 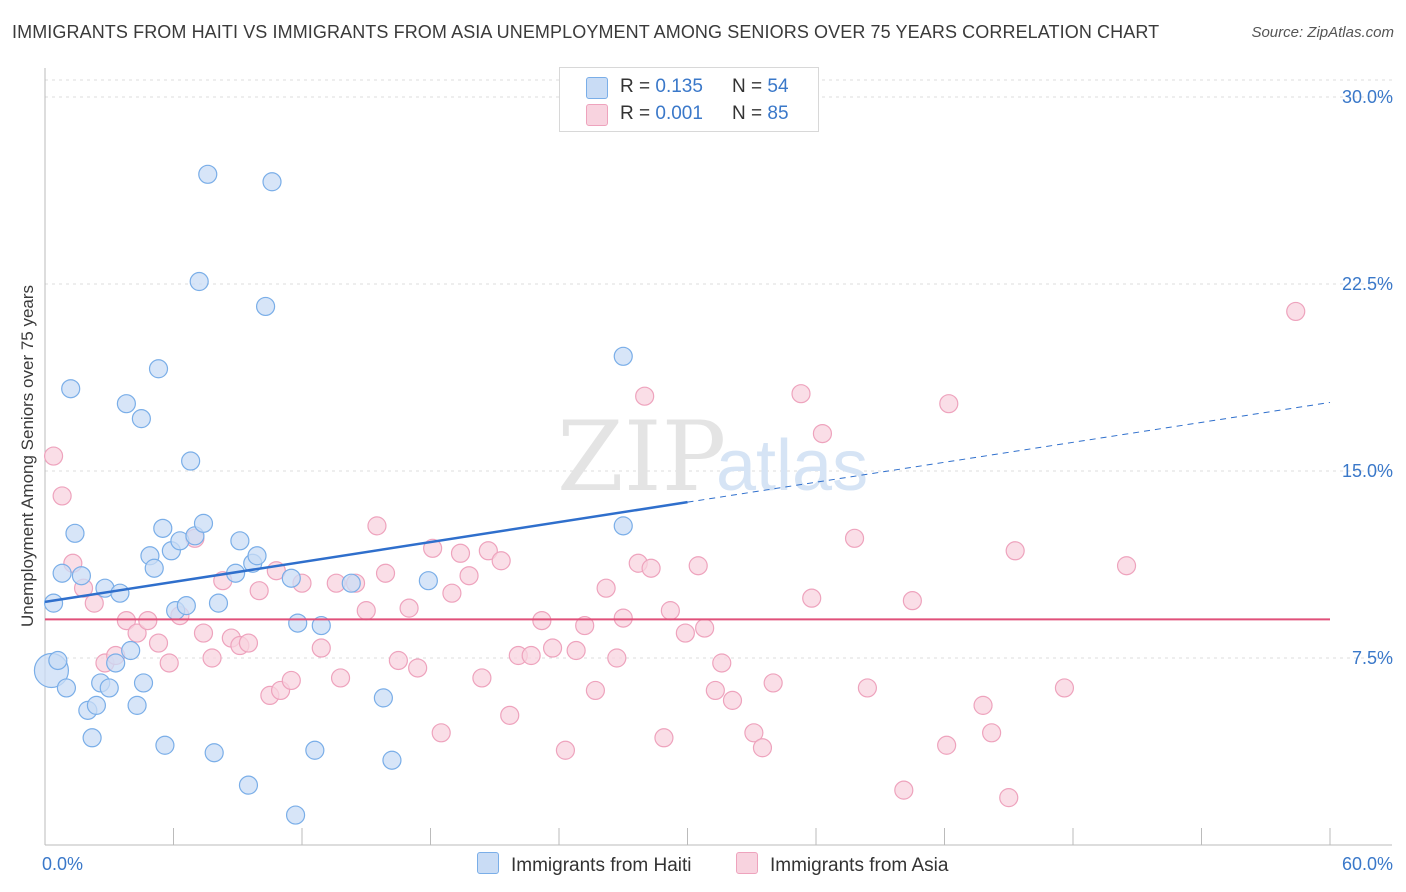 I want to click on x-tick-label-min: 0.0%, so click(x=62, y=864).